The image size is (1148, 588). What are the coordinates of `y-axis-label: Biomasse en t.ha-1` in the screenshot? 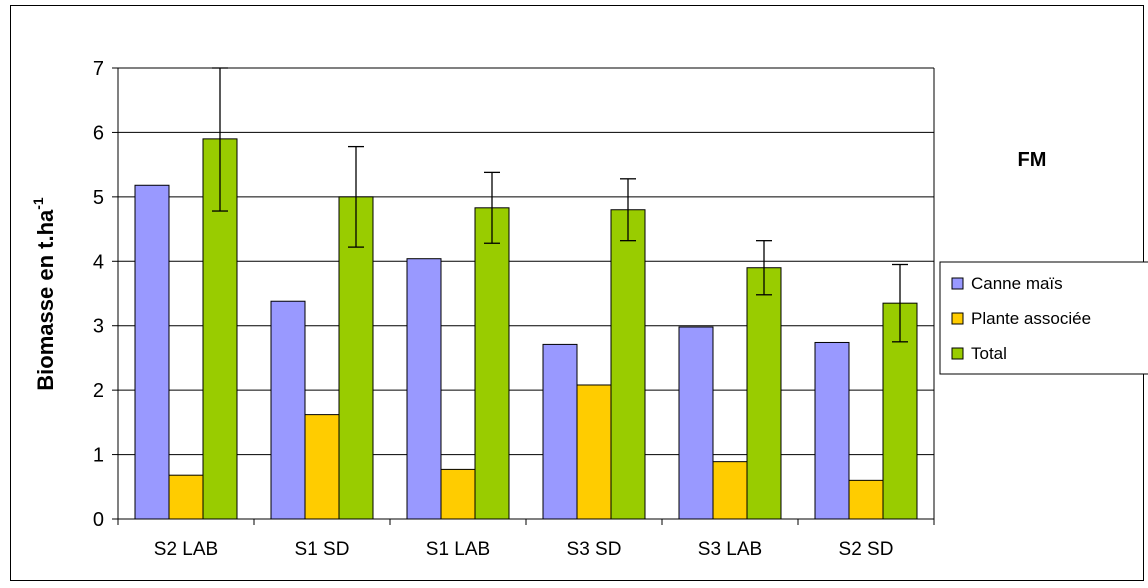 It's located at (44, 294).